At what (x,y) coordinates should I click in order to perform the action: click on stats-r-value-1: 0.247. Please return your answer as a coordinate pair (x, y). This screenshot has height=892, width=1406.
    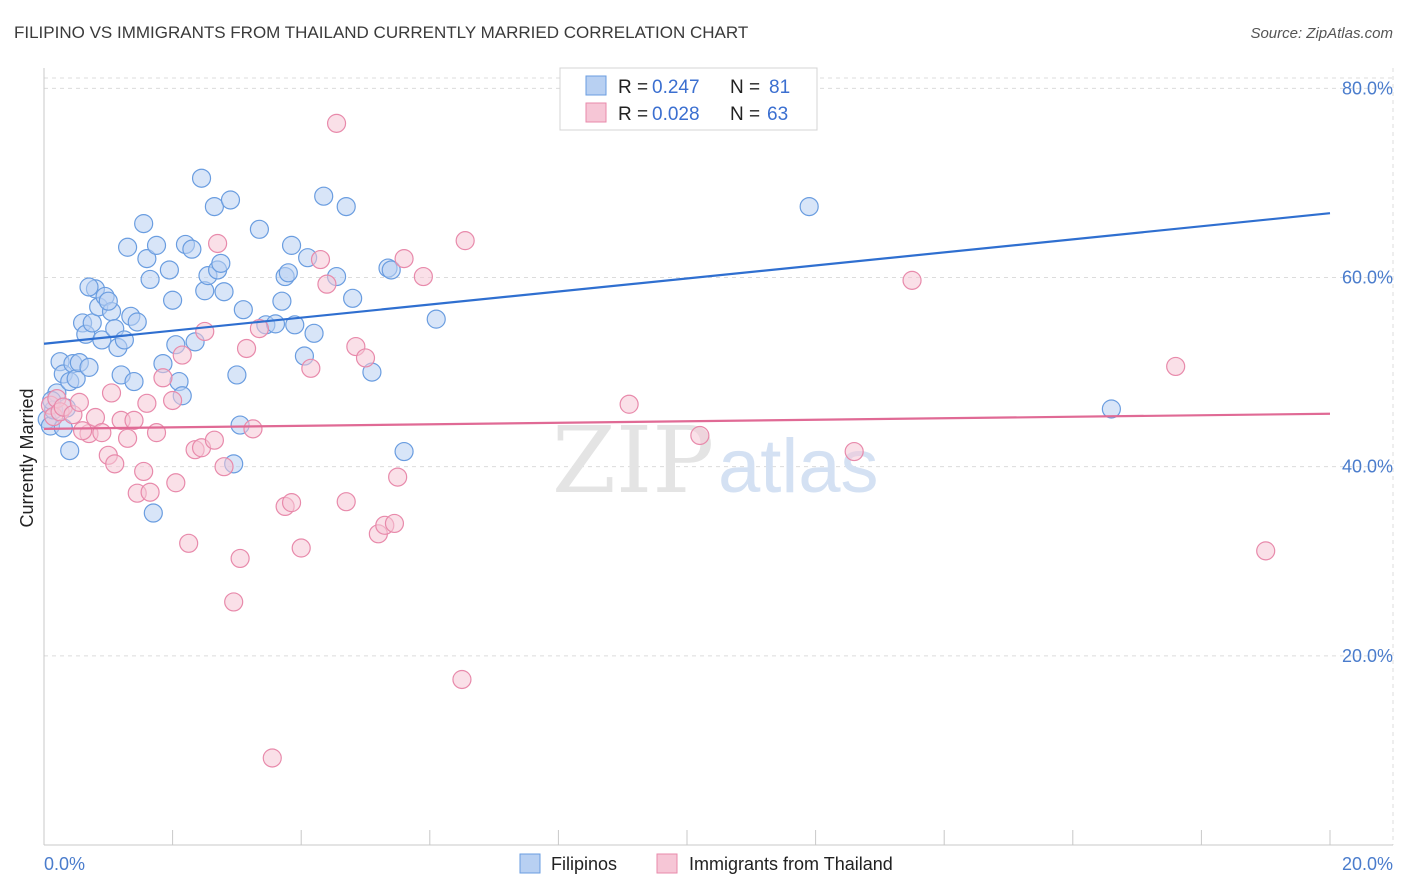
    Looking at the image, I should click on (676, 87).